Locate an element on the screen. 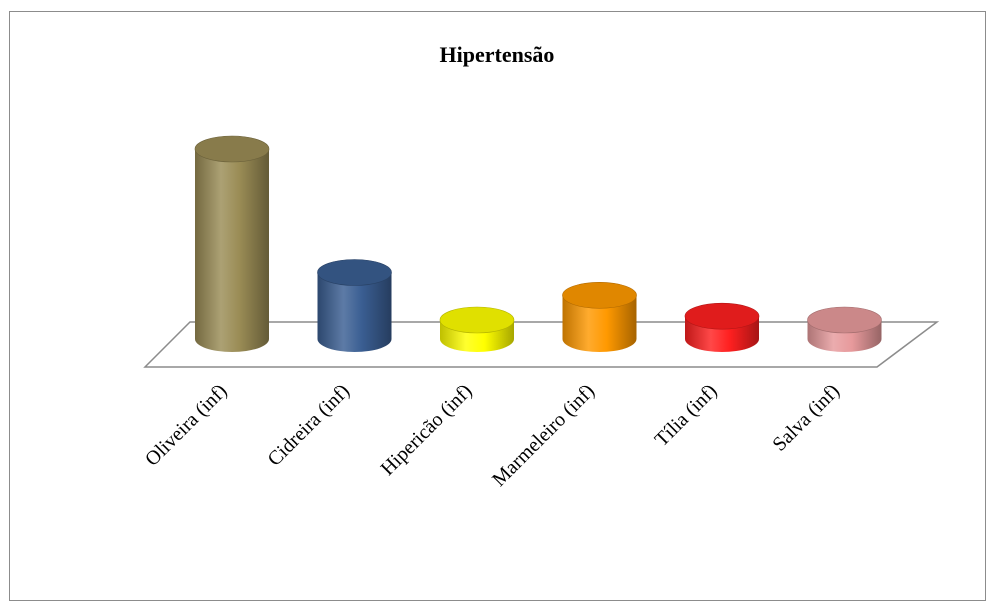 The width and height of the screenshot is (994, 605). x-tick-label: Marmeleiro (inf) is located at coordinates (543, 435).